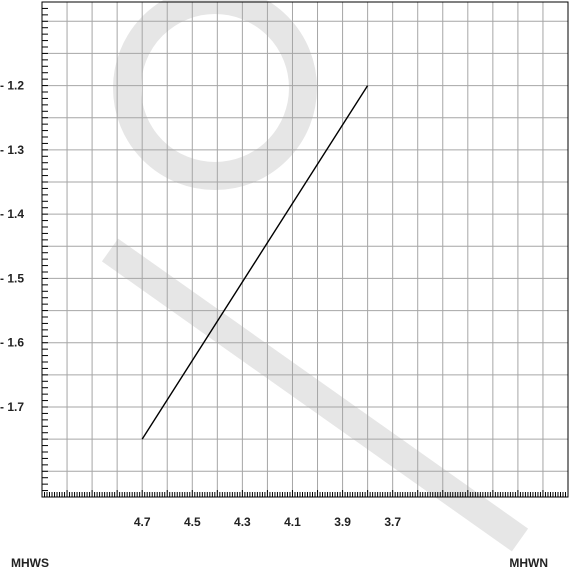  I want to click on y-tick-label: - 1.2, so click(12, 86).